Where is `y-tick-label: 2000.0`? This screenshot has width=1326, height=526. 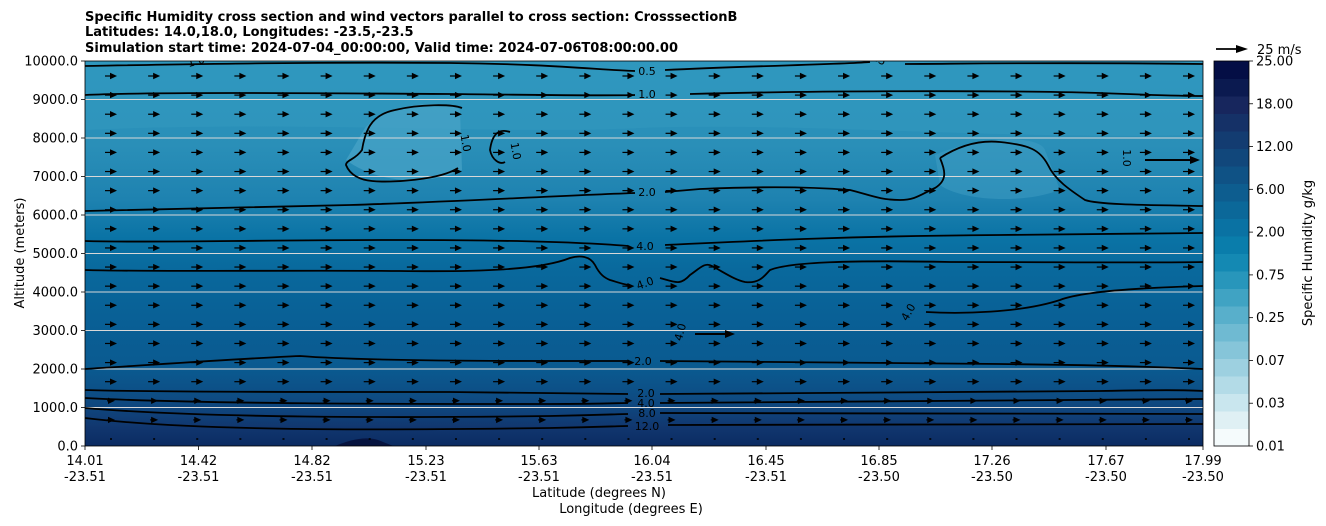 y-tick-label: 2000.0 is located at coordinates (56, 370).